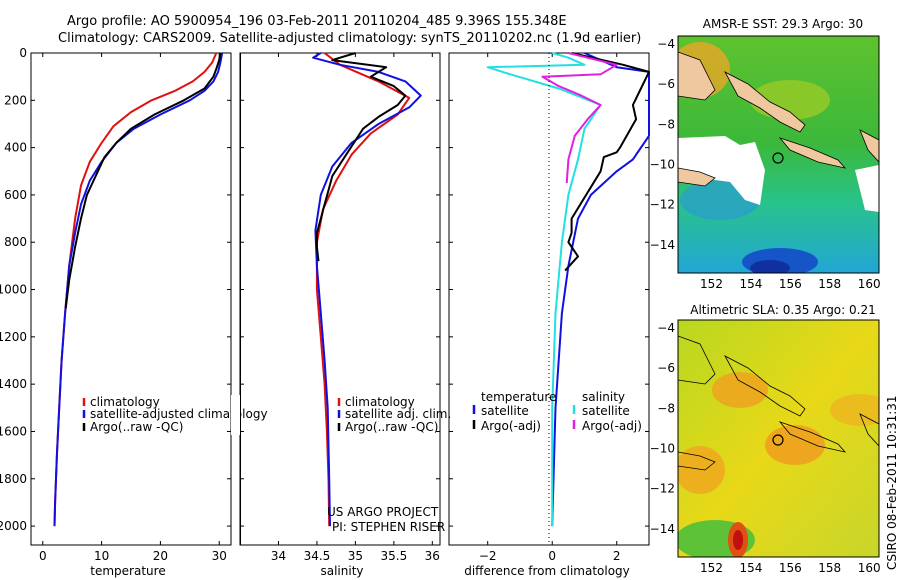  What do you see at coordinates (812, 437) in the screenshot?
I see `land-guadalcanal-outline` at bounding box center [812, 437].